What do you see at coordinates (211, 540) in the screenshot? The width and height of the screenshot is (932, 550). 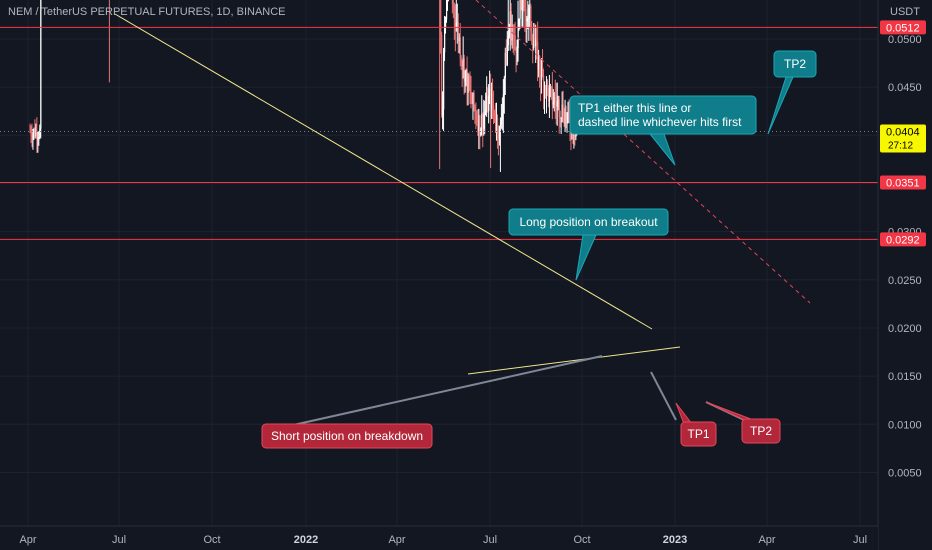 I see `x-tick-label: Oct` at bounding box center [211, 540].